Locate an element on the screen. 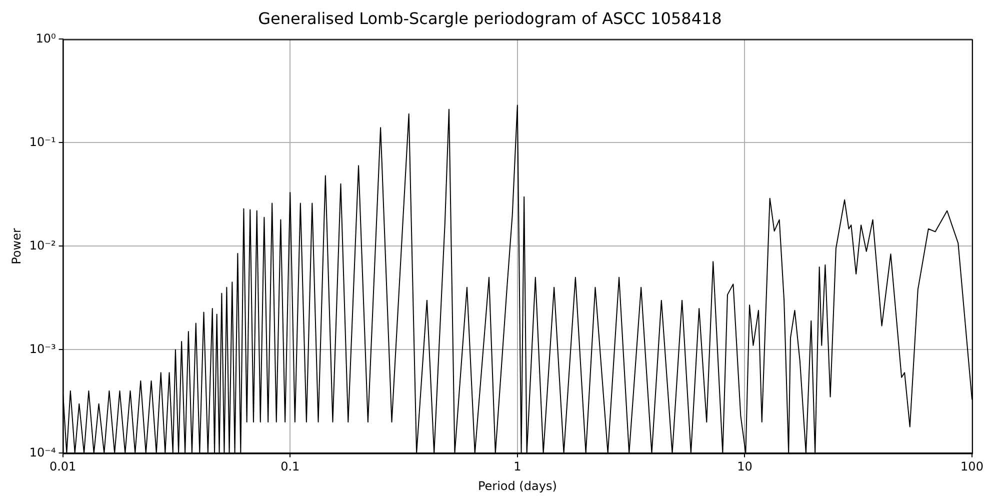 The image size is (1000, 500). y-tick-label: 10⁻² is located at coordinates (42, 245).